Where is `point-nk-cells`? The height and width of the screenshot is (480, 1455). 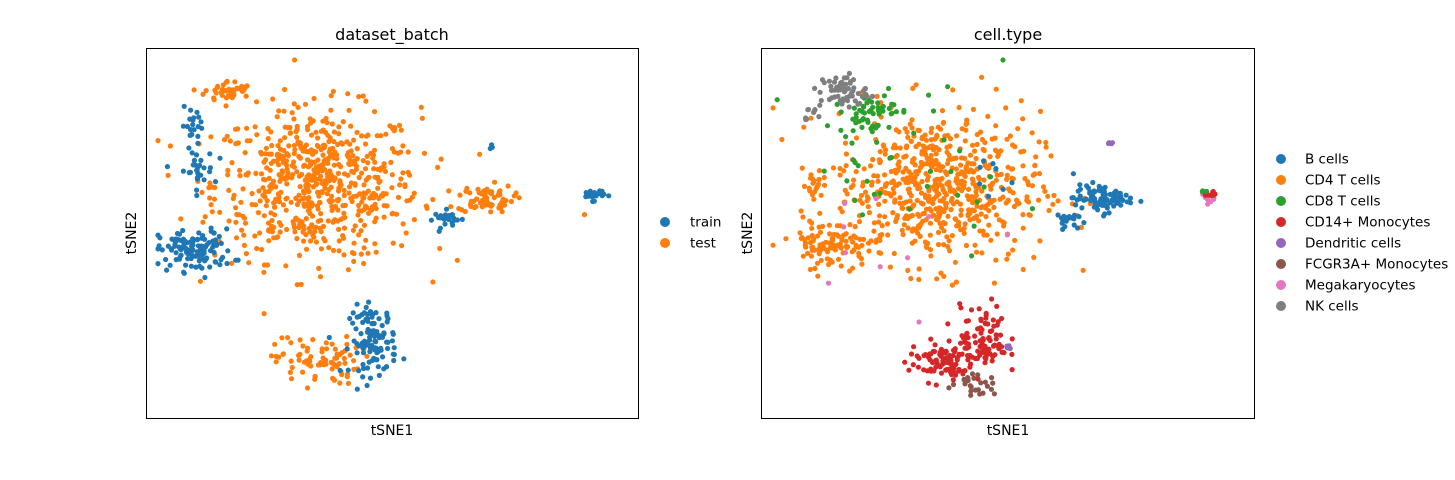 point-nk-cells is located at coordinates (819, 117).